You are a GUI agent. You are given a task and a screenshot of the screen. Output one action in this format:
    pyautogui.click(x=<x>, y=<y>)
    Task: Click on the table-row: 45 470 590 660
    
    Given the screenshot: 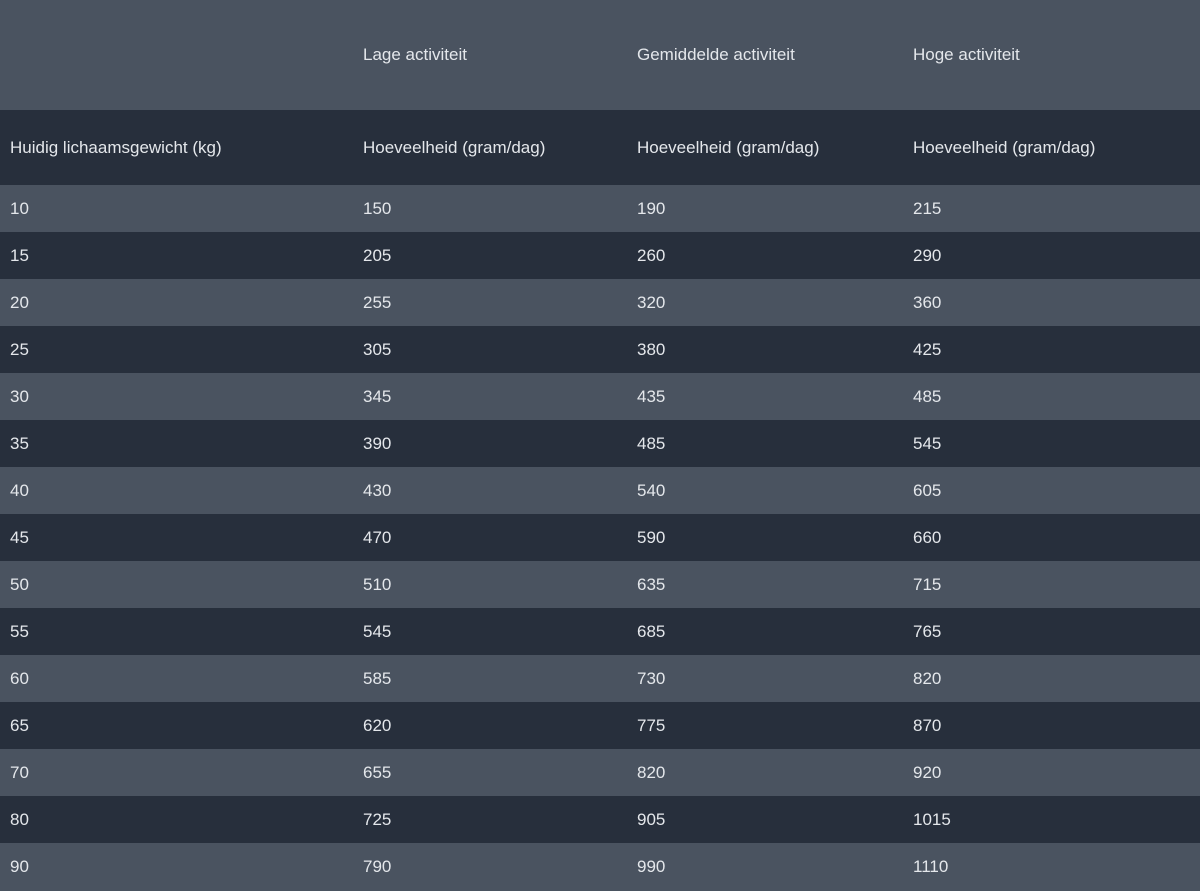 What is the action you would take?
    pyautogui.click(x=600, y=537)
    